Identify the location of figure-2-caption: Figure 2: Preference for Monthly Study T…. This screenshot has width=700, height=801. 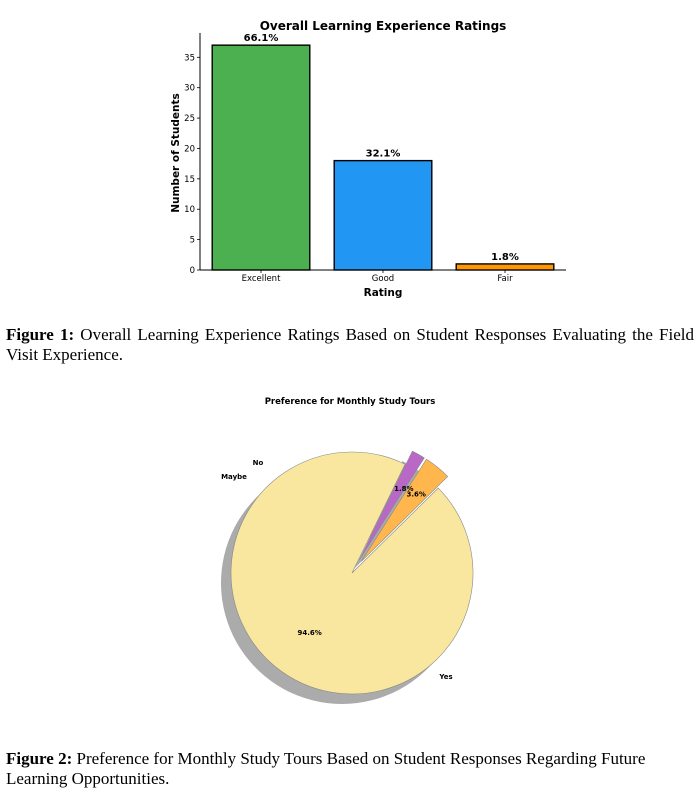
(350, 769).